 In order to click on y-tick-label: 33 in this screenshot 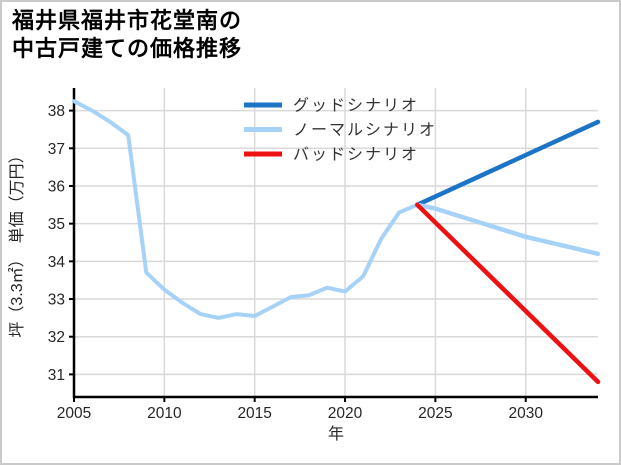, I will do `click(56, 300)`.